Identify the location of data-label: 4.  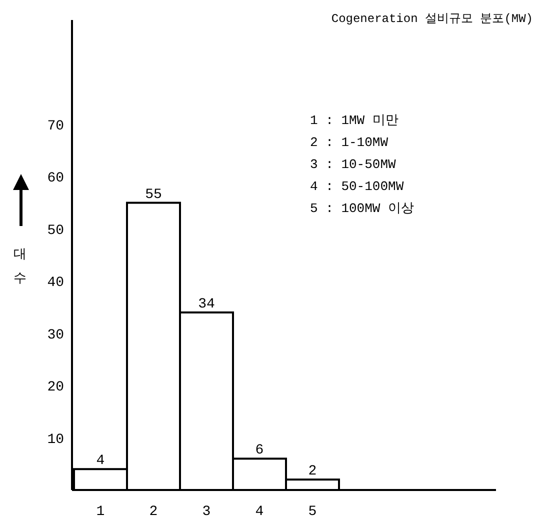
(100, 461).